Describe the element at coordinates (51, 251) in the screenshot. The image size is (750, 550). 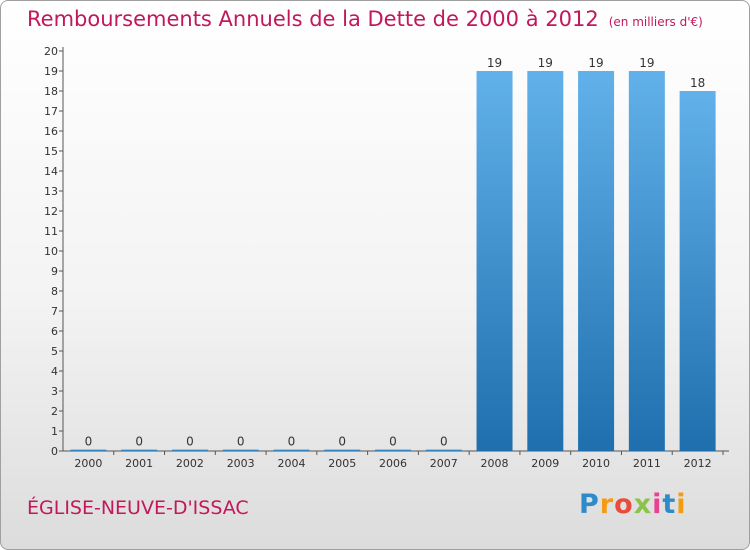
I see `y-tick-label: 10` at that location.